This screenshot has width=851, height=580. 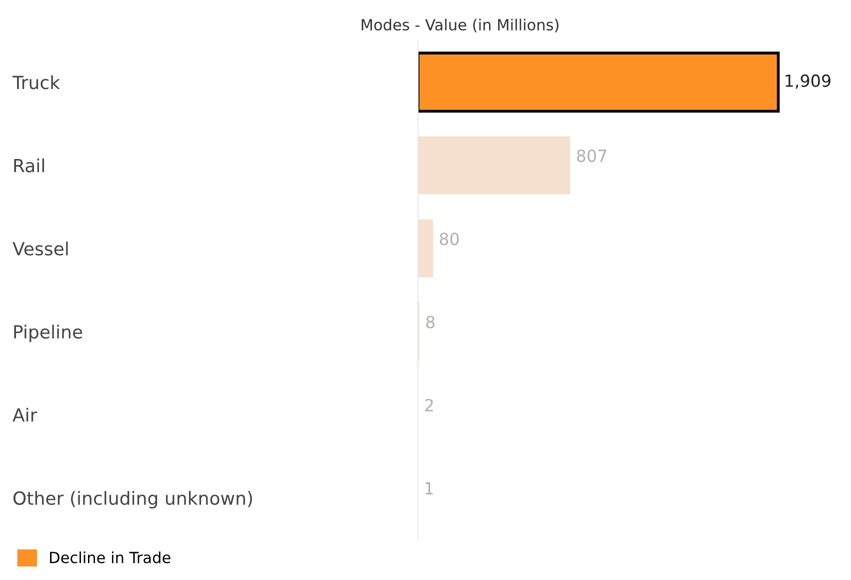 What do you see at coordinates (48, 333) in the screenshot?
I see `y-tick-label: Pipeline` at bounding box center [48, 333].